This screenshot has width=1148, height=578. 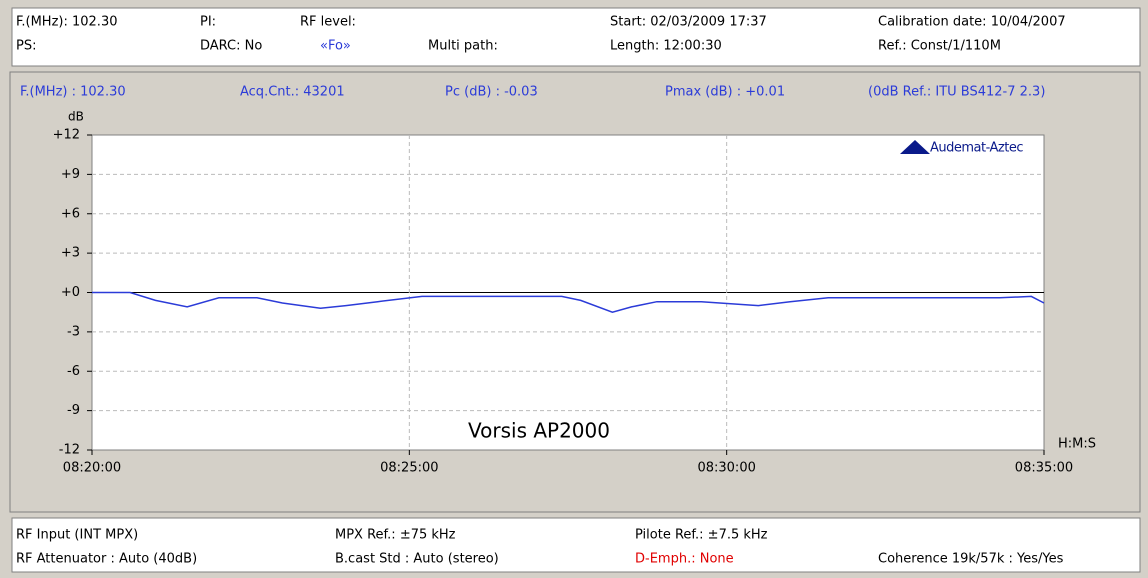 I want to click on header-field: F.(MHz): 102.30, so click(x=66, y=22).